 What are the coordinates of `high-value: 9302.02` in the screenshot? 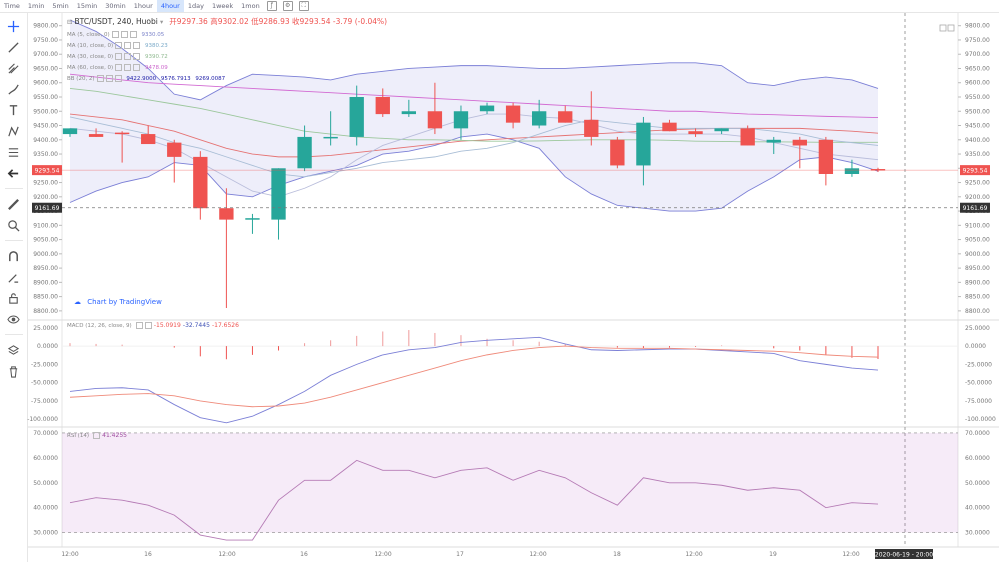 It's located at (233, 21).